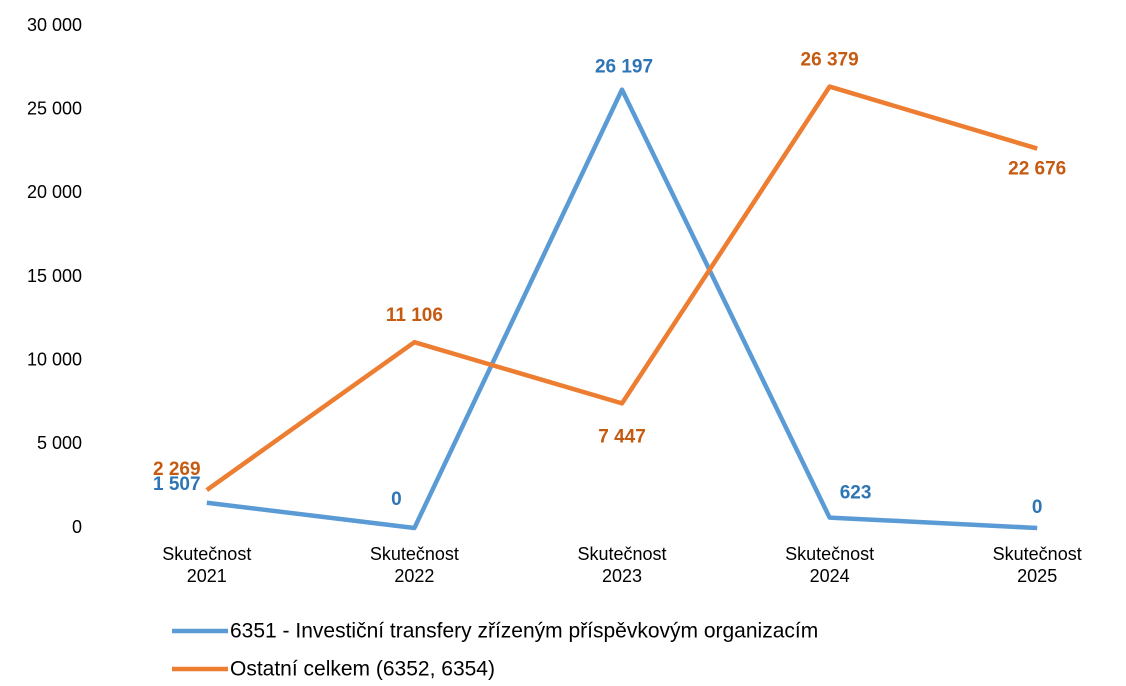 The image size is (1126, 686). I want to click on legend-label: Ostatní celkem (6352, 6354), so click(362, 669).